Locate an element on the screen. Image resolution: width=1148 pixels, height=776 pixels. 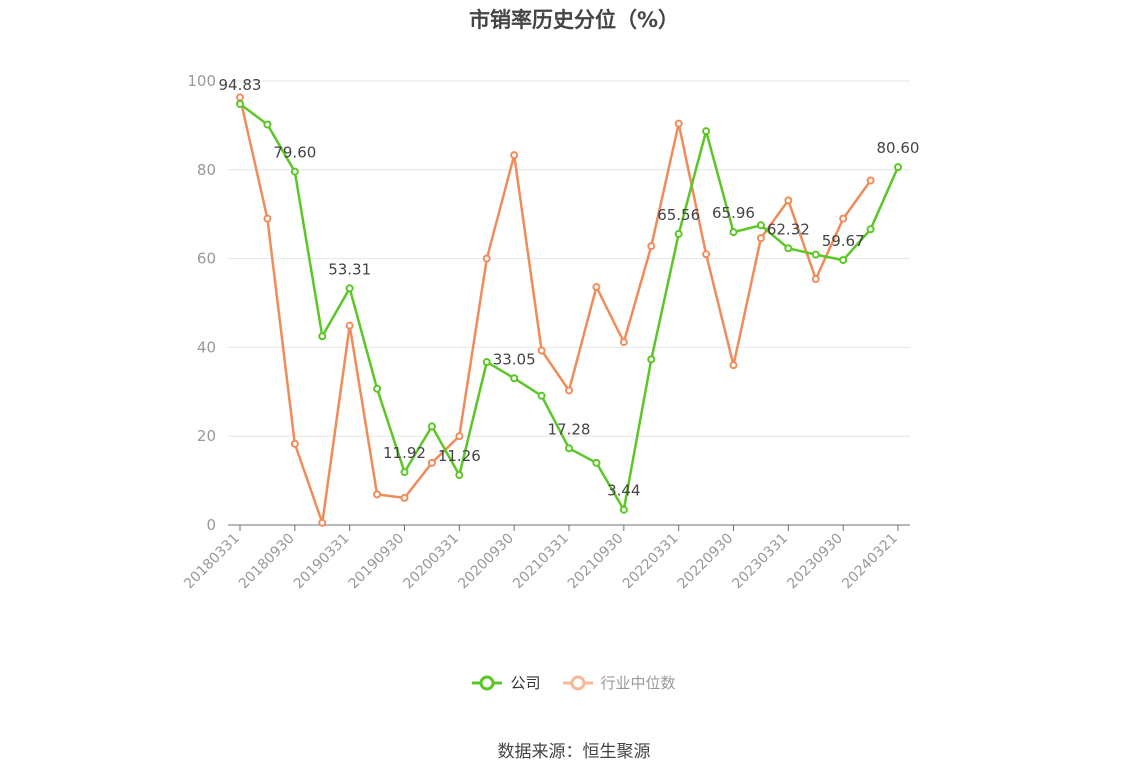
data-source-note: 数据来源：恒生聚源 is located at coordinates (574, 752).